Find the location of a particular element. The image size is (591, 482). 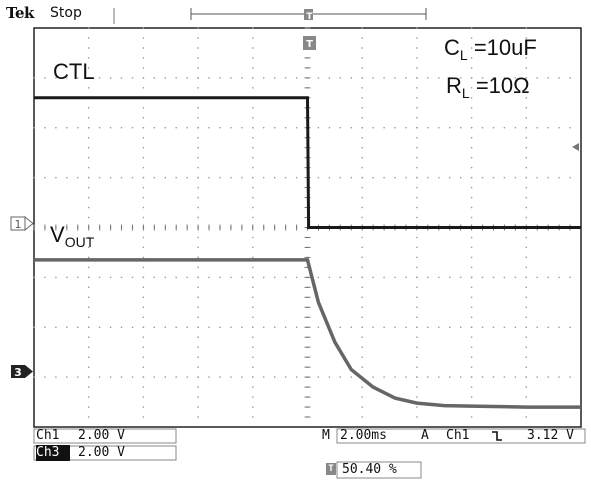

ch3-scale: 2.00 V is located at coordinates (101, 452).